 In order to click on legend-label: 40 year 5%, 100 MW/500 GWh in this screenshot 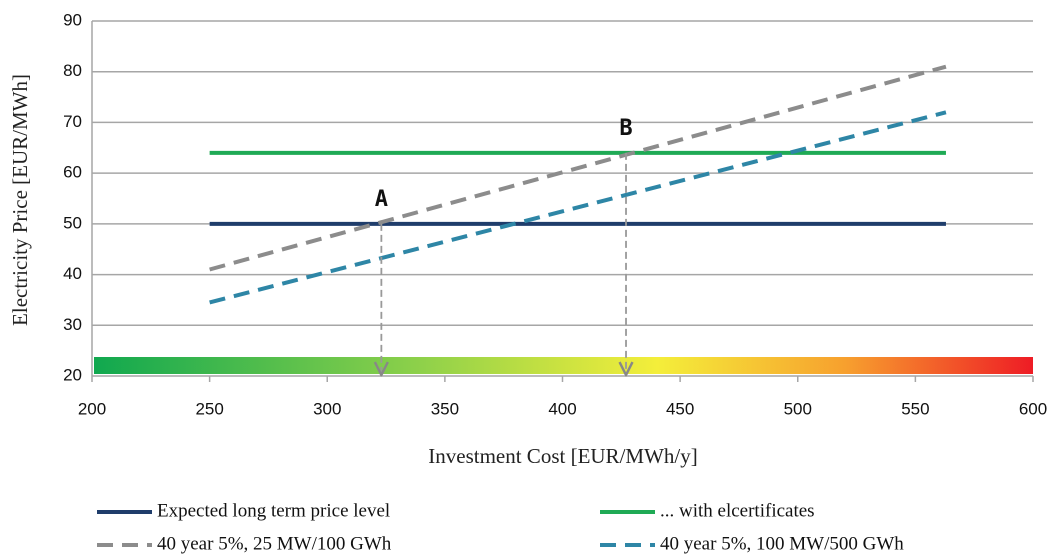, I will do `click(782, 543)`.